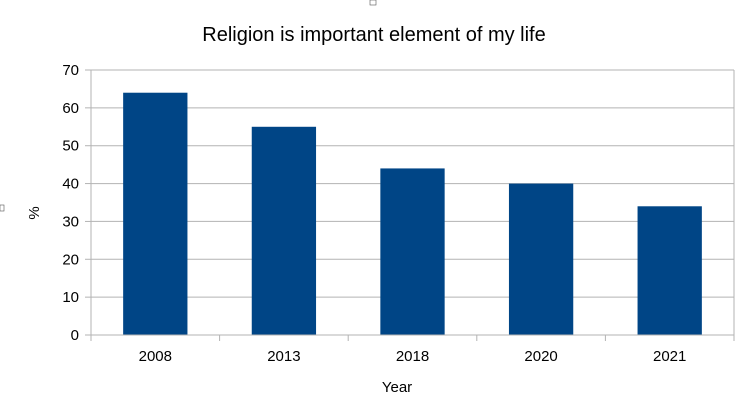  I want to click on bar-2013, so click(284, 231).